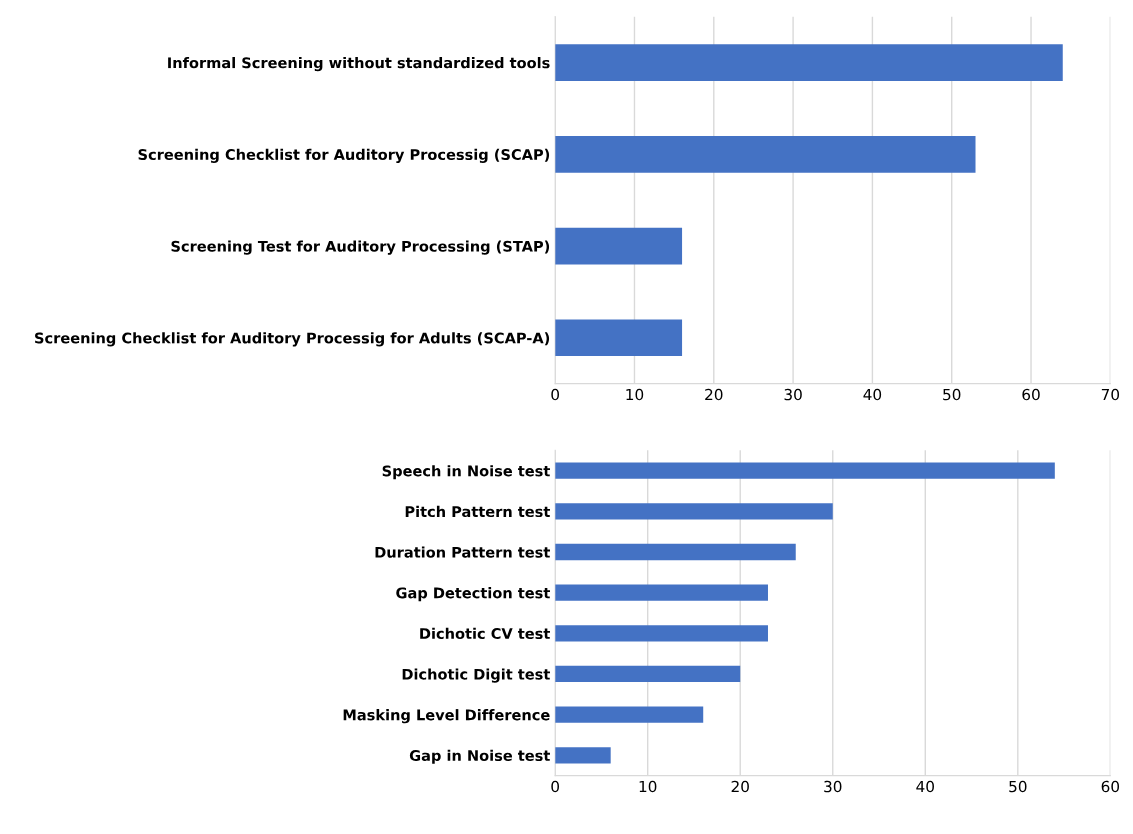  What do you see at coordinates (446, 716) in the screenshot?
I see `y-tick-label: Masking Level Difference` at bounding box center [446, 716].